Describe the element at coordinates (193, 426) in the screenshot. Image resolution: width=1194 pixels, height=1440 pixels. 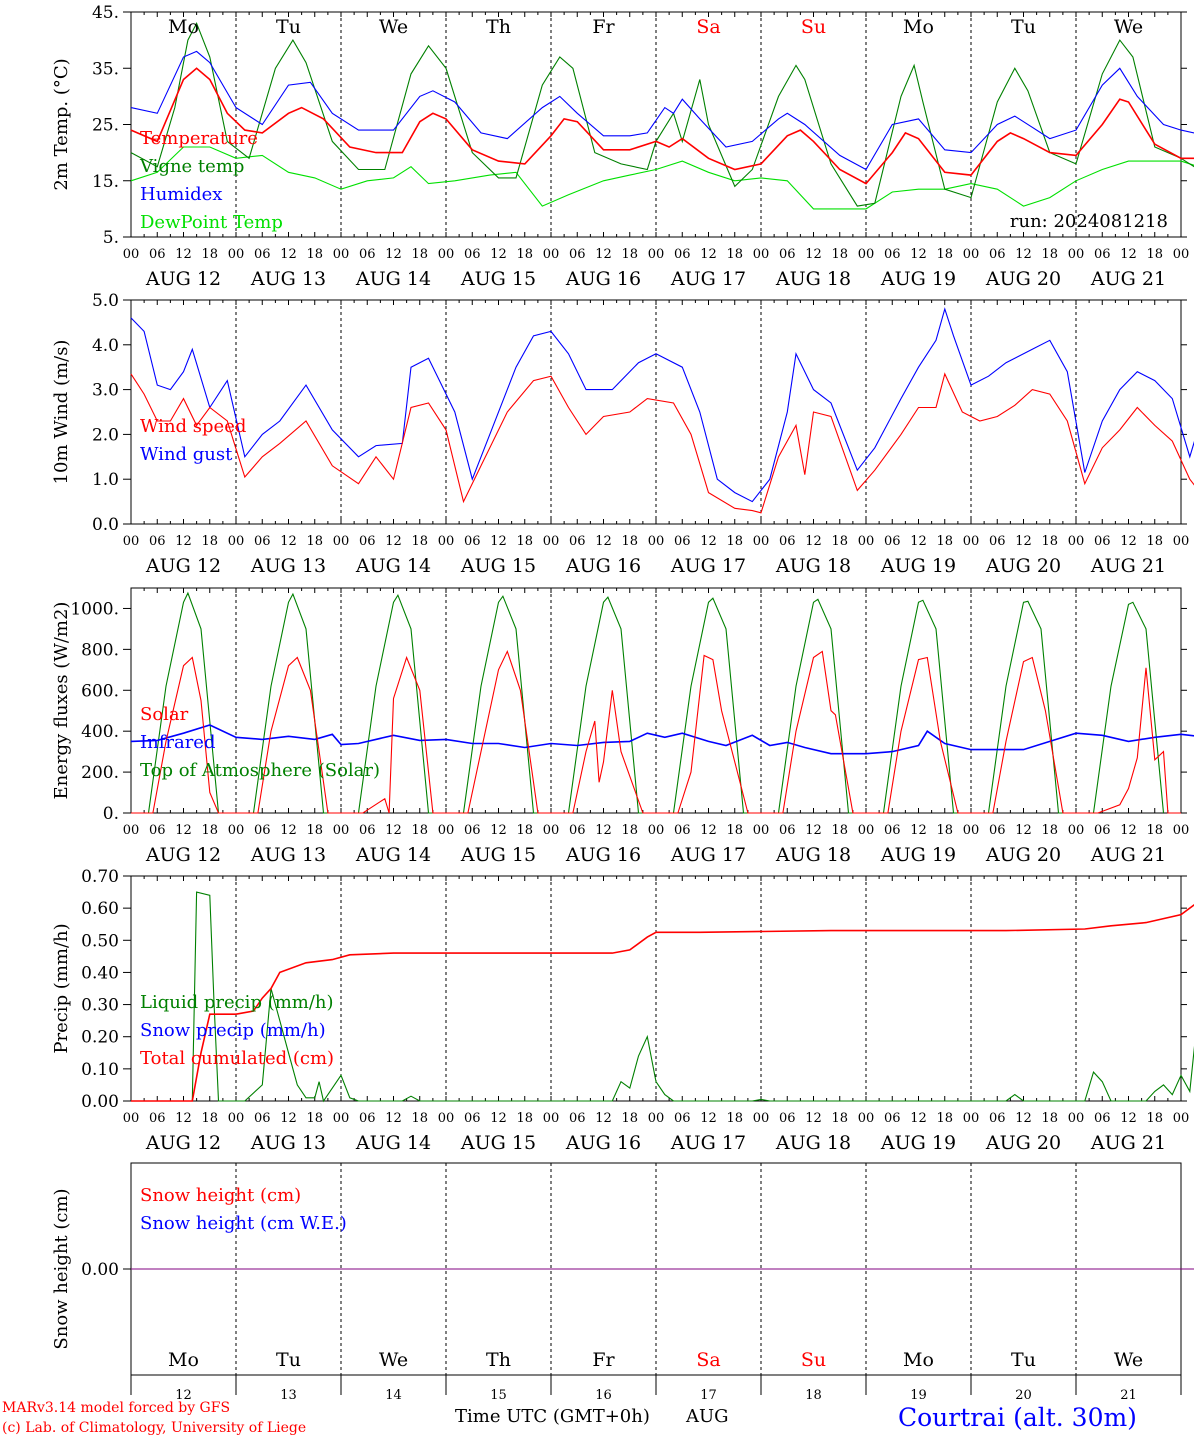
I see `legend-entry: Wind speed` at that location.